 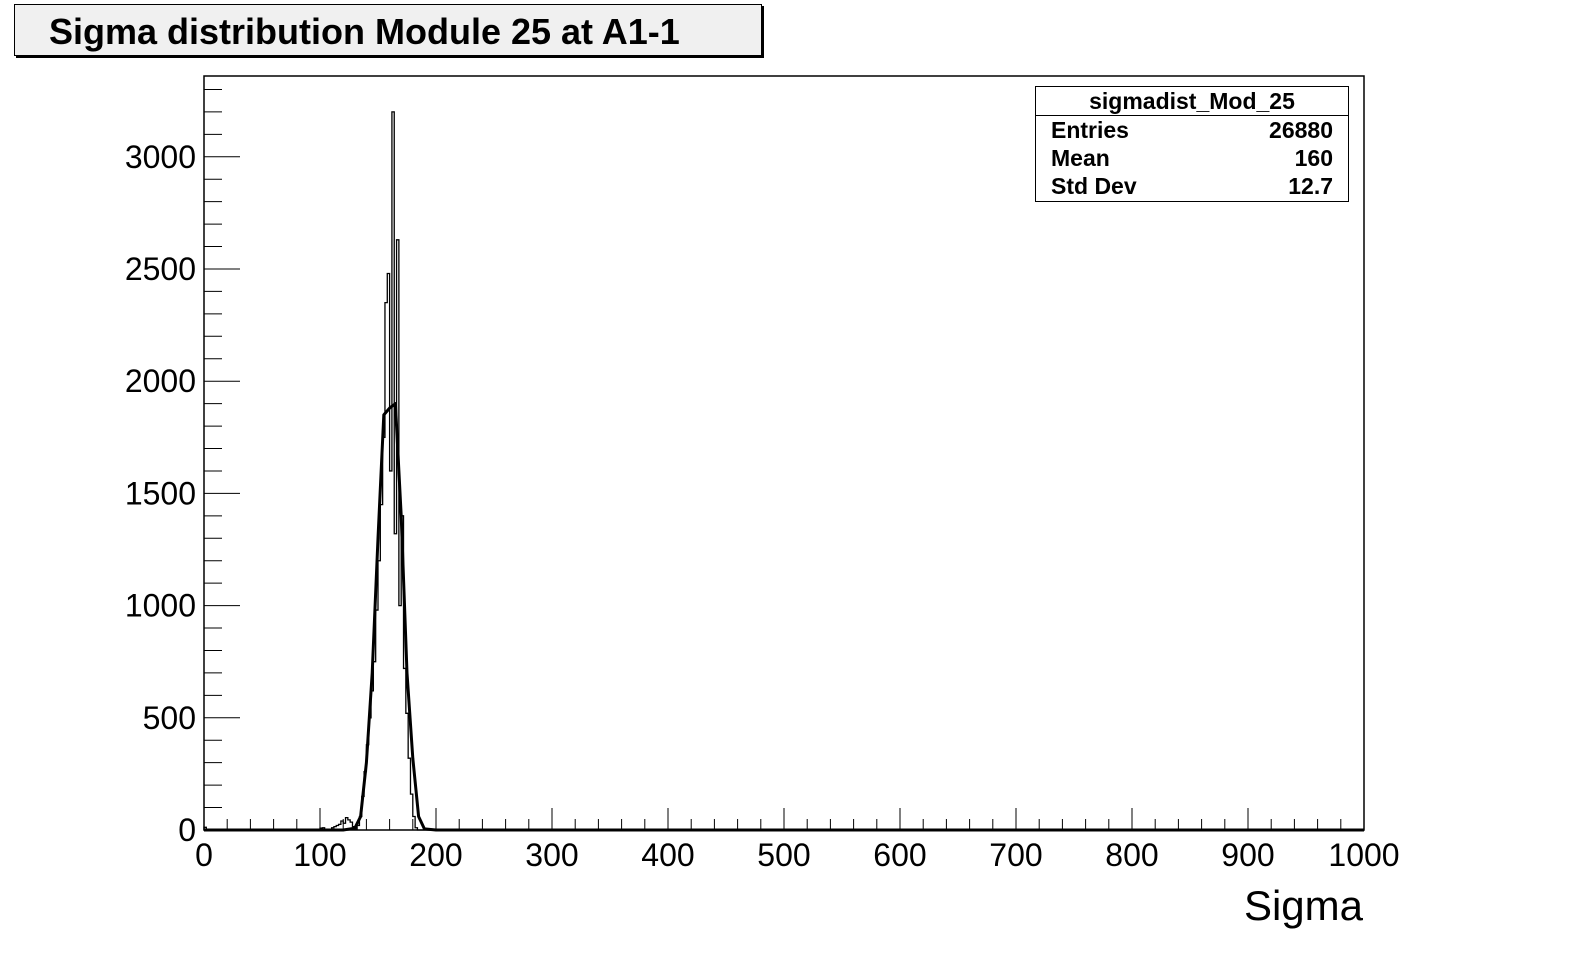 I want to click on x-tick-label: 800, so click(x=1131, y=855).